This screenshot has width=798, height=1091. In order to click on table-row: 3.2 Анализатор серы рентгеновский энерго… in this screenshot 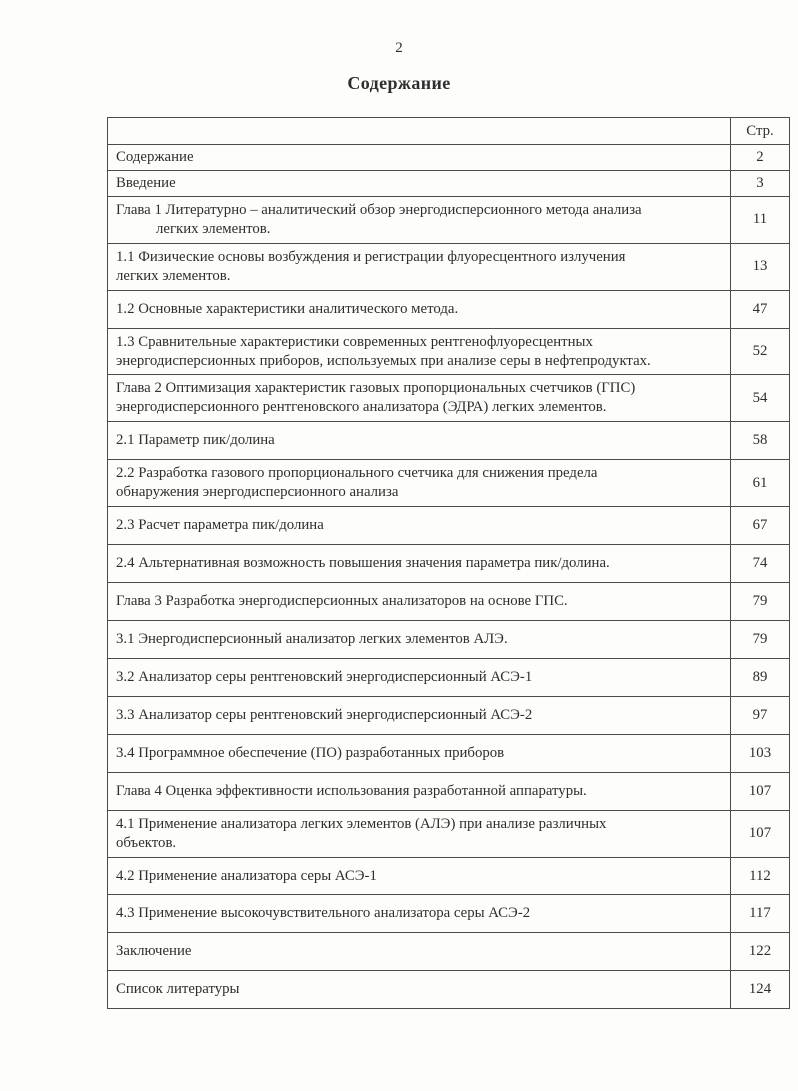, I will do `click(448, 677)`.